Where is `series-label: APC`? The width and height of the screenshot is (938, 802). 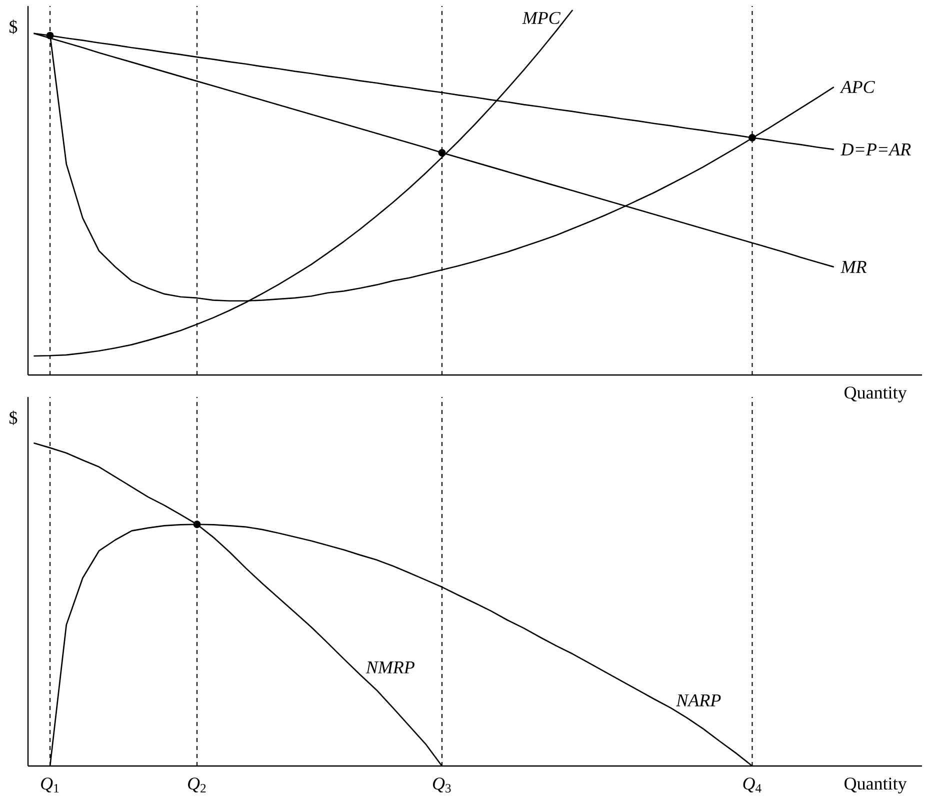 series-label: APC is located at coordinates (857, 87).